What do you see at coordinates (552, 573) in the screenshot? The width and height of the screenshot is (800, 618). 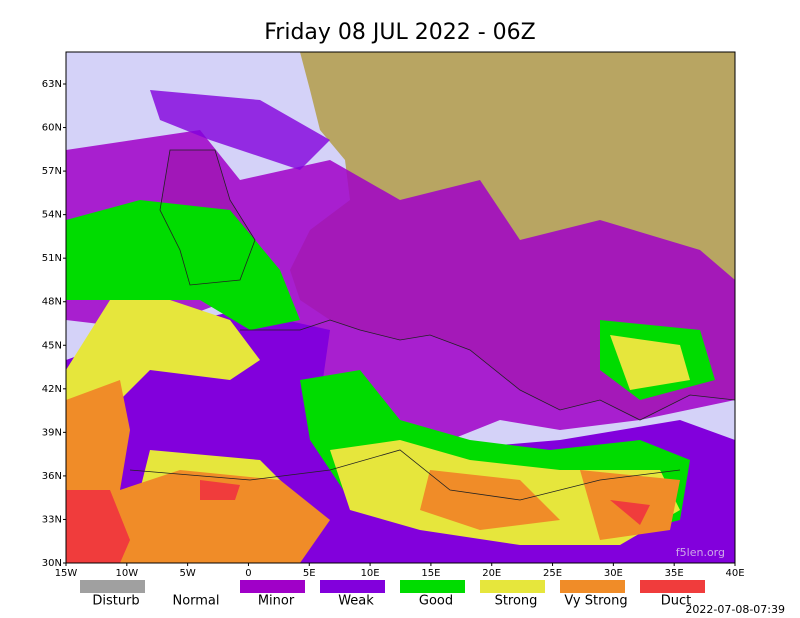 I see `lon-label: 25E` at bounding box center [552, 573].